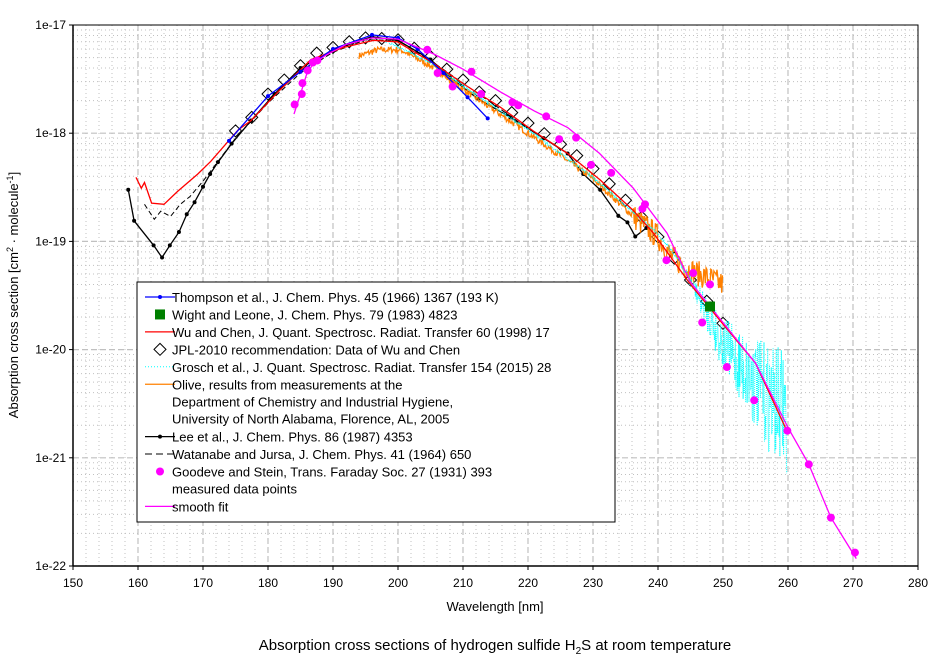 This screenshot has width=944, height=667. What do you see at coordinates (50, 241) in the screenshot?
I see `y-tick-label: 1e-19` at bounding box center [50, 241].